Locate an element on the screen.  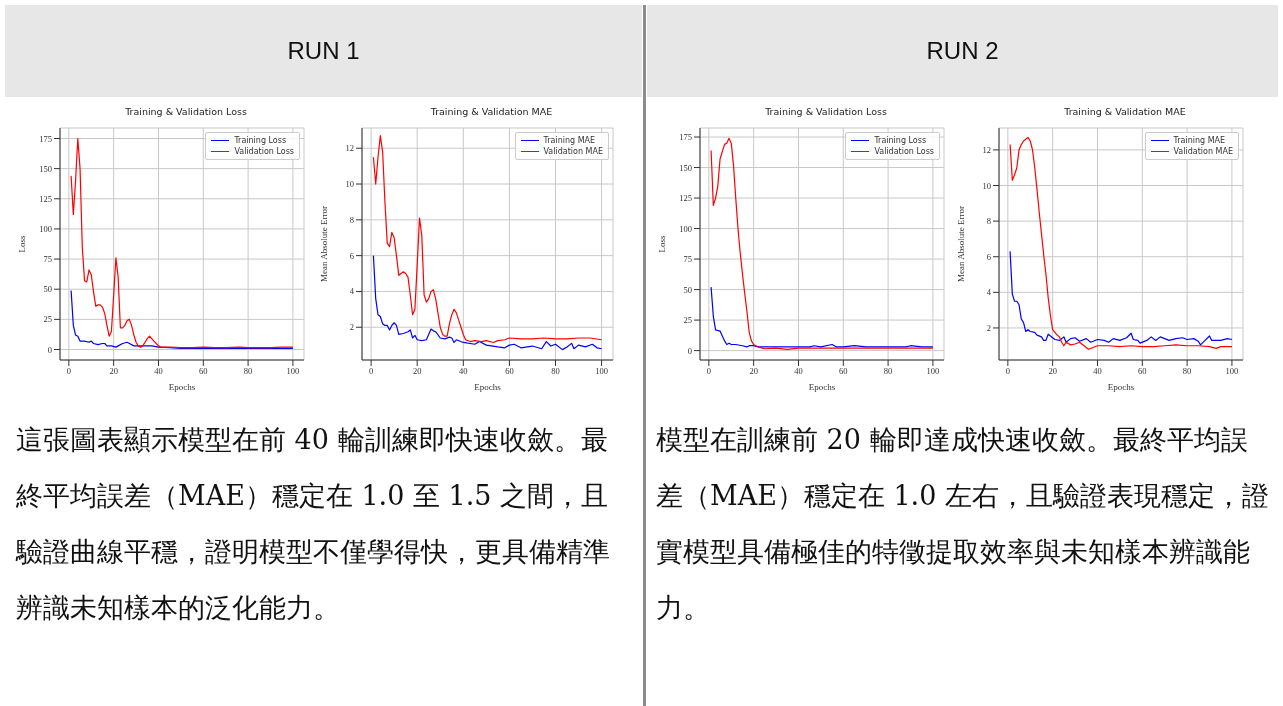
text: 模型在訓練前 20 輪即達成快速收斂。最終平均誤差（MAE）穩定在 1.0 左右，且驗證表現穩定，證實模型具備極佳的特徵提取效率與未知樣本辨識能力。 is located at coordinates (963, 524).